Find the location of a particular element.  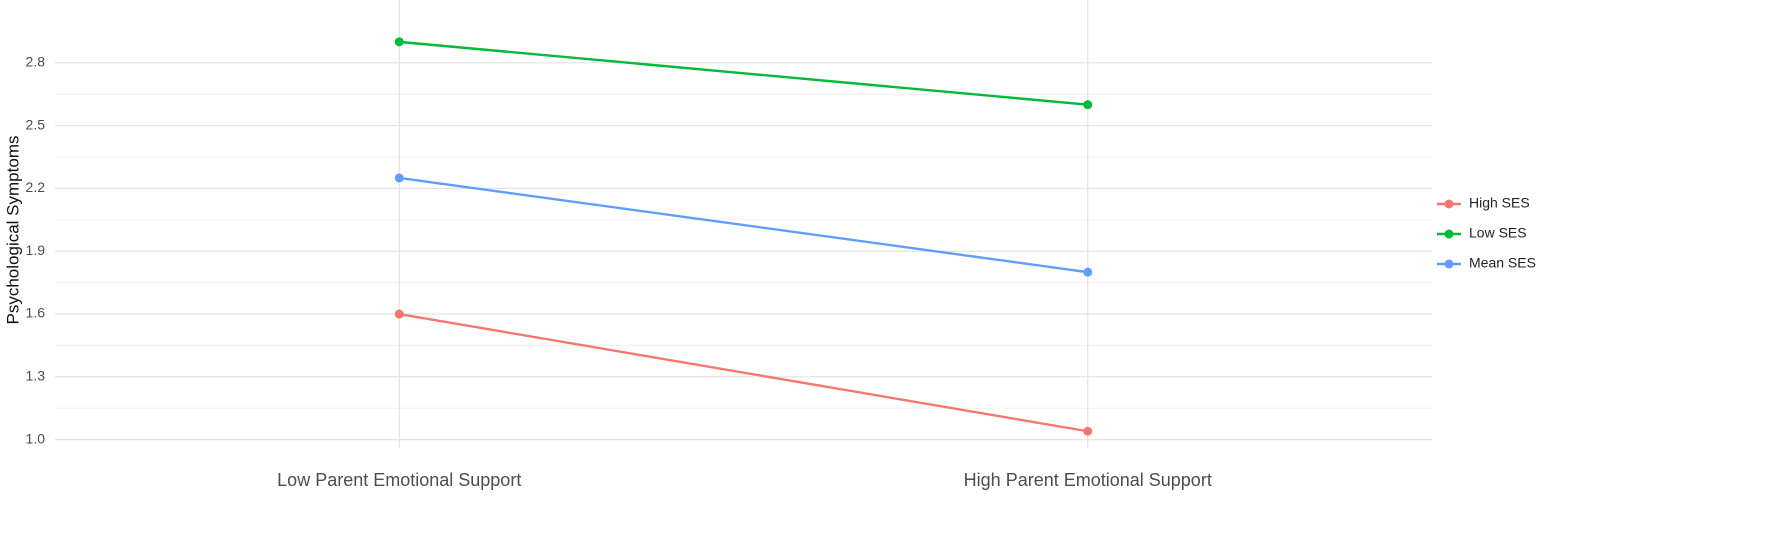

legend-label: High SES is located at coordinates (1499, 203).